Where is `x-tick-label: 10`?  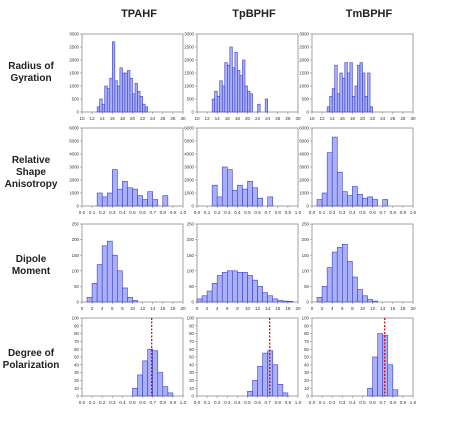
x-tick-label: 10 is located at coordinates (82, 118).